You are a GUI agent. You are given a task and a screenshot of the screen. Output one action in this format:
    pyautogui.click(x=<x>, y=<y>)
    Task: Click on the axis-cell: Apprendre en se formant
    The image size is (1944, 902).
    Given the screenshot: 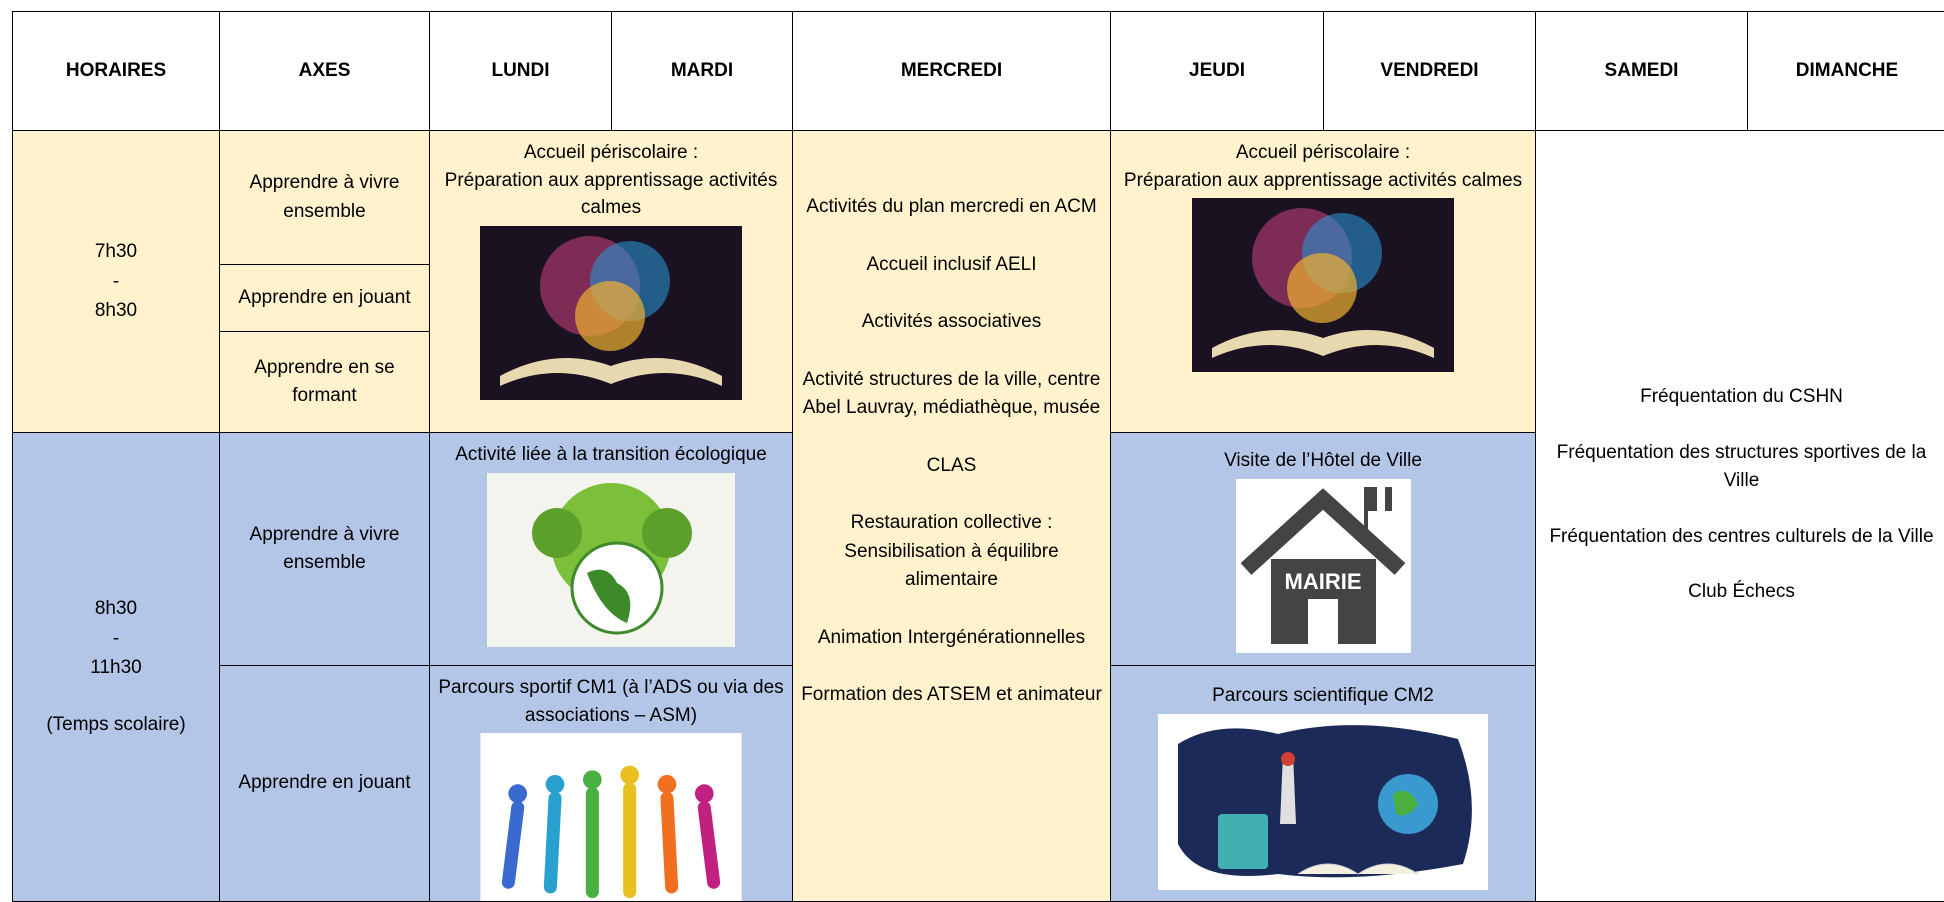 What is the action you would take?
    pyautogui.click(x=324, y=382)
    